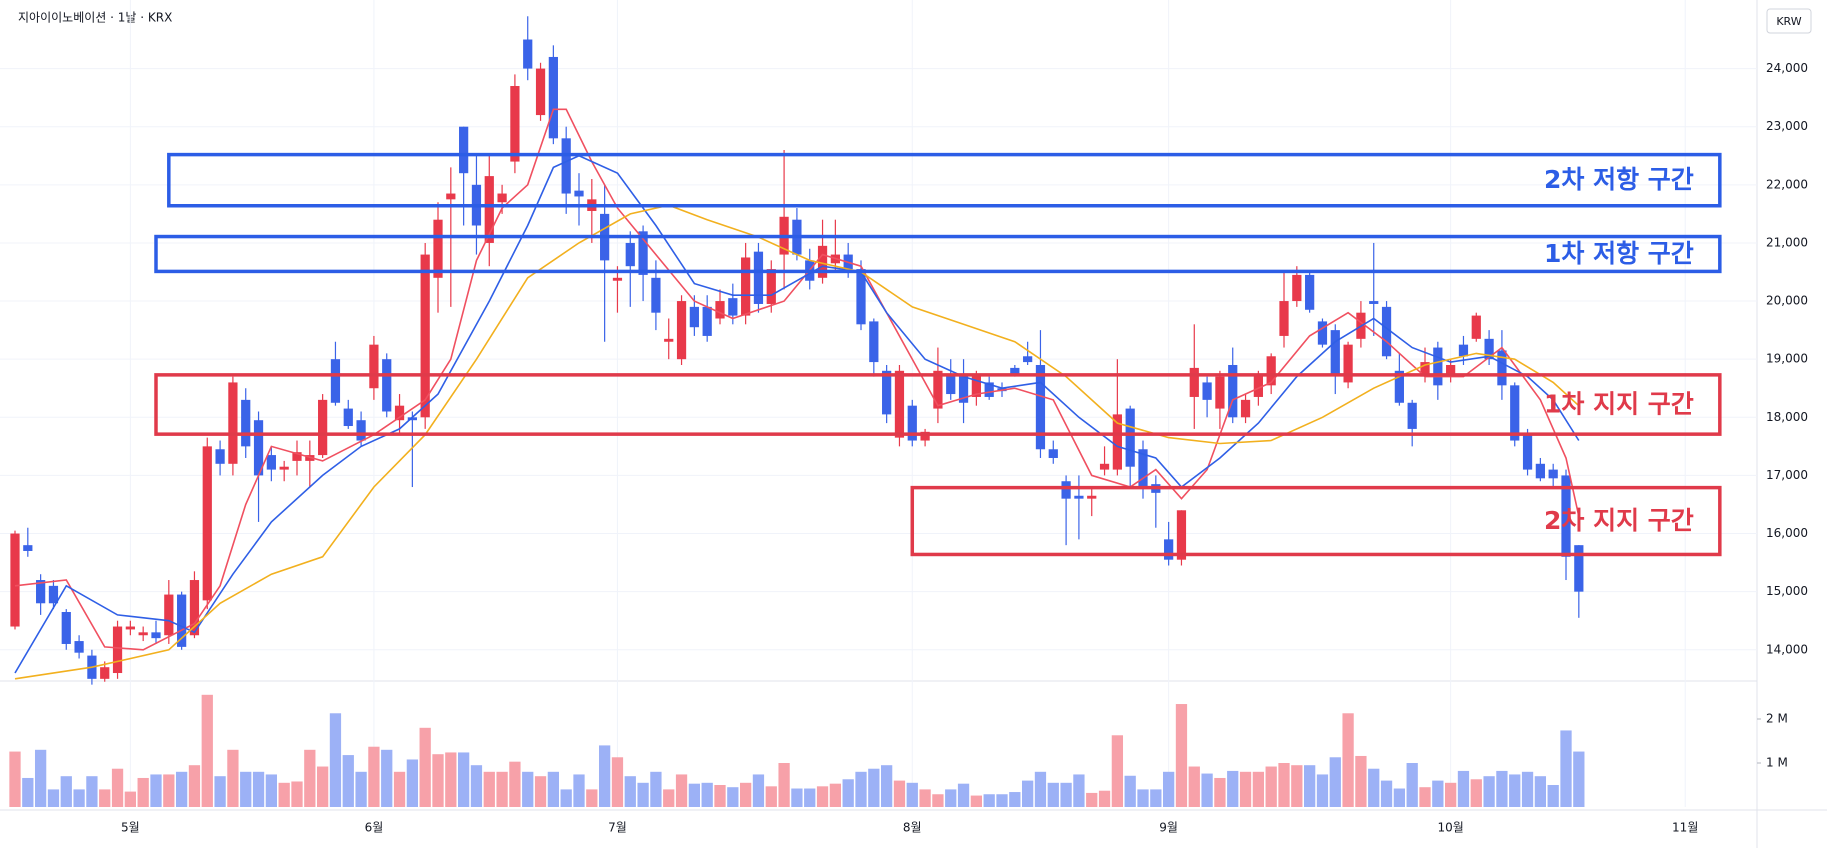 This screenshot has width=1827, height=848. Describe the element at coordinates (1787, 68) in the screenshot. I see `y-tick-label: 24,000` at that location.